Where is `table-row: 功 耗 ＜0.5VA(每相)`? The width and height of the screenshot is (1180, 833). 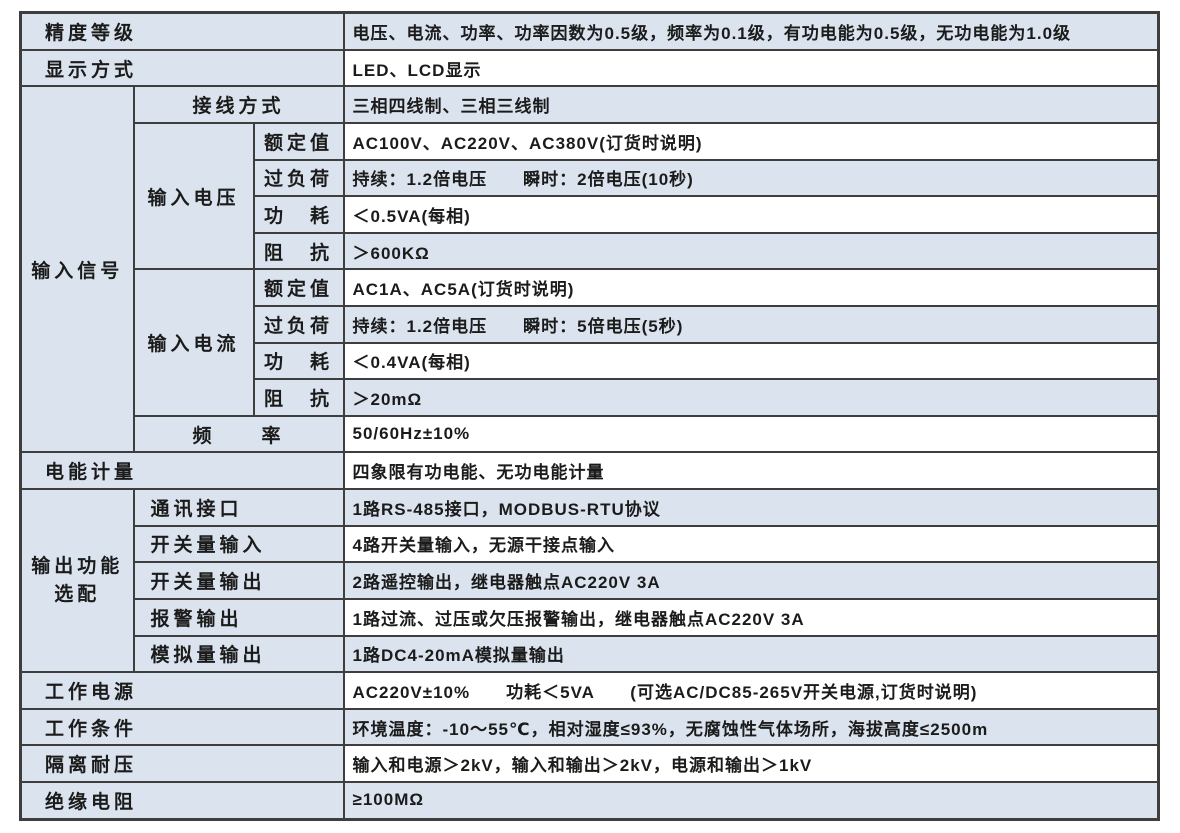
table-row: 功 耗 ＜0.5VA(每相) is located at coordinates (590, 214).